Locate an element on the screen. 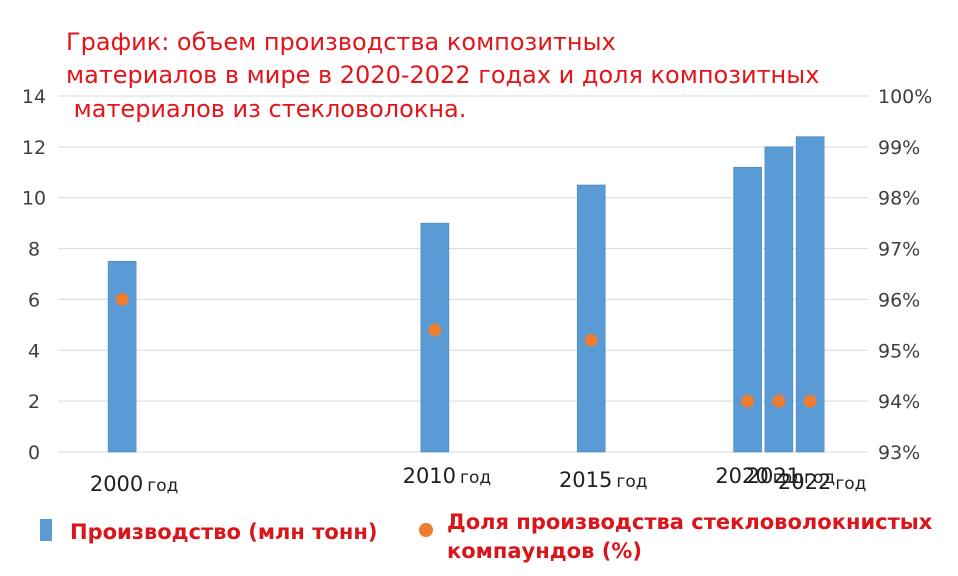 The width and height of the screenshot is (958, 576). left-tick-label: 2 is located at coordinates (34, 402).